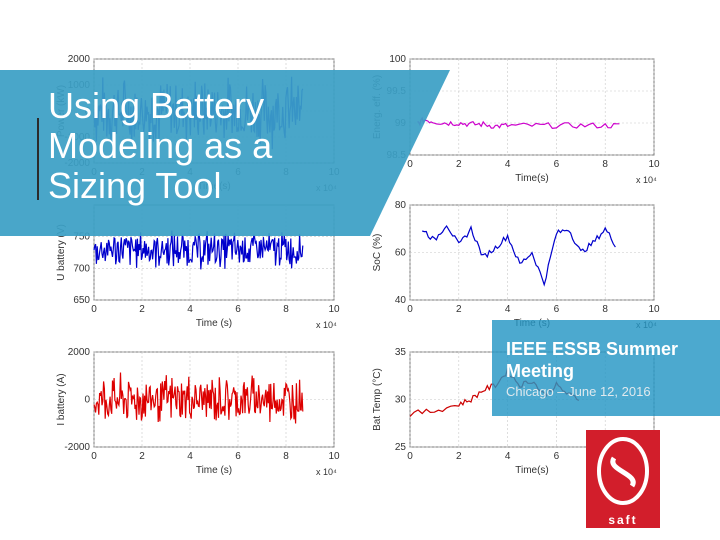  I want to click on y-tick-label: 60, so click(401, 253).